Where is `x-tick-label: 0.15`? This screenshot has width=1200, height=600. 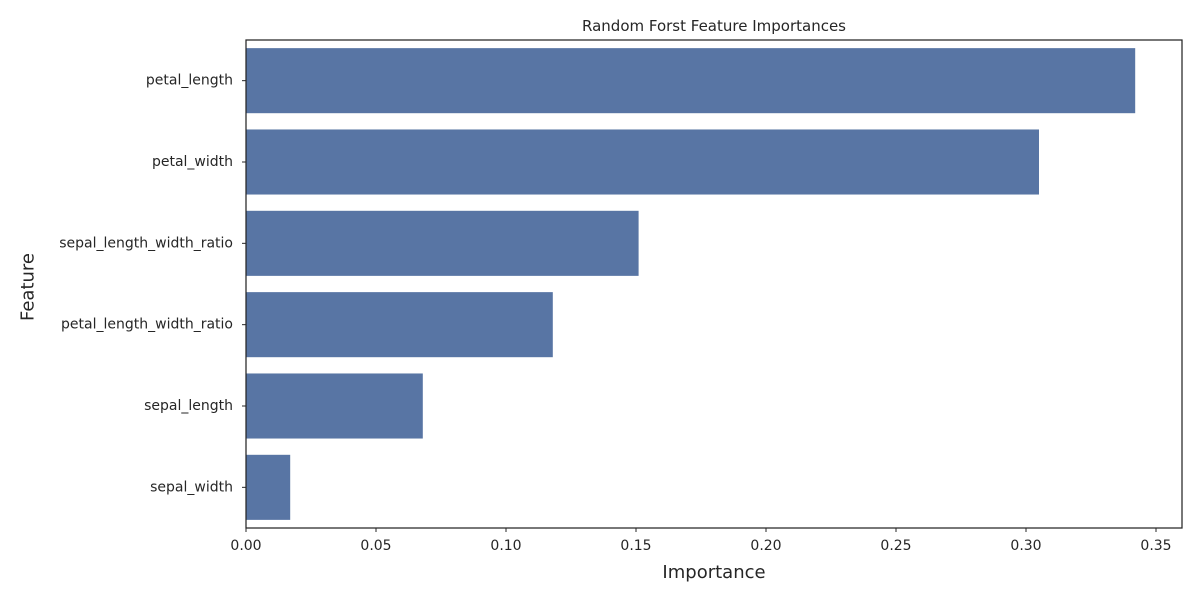 x-tick-label: 0.15 is located at coordinates (635, 546).